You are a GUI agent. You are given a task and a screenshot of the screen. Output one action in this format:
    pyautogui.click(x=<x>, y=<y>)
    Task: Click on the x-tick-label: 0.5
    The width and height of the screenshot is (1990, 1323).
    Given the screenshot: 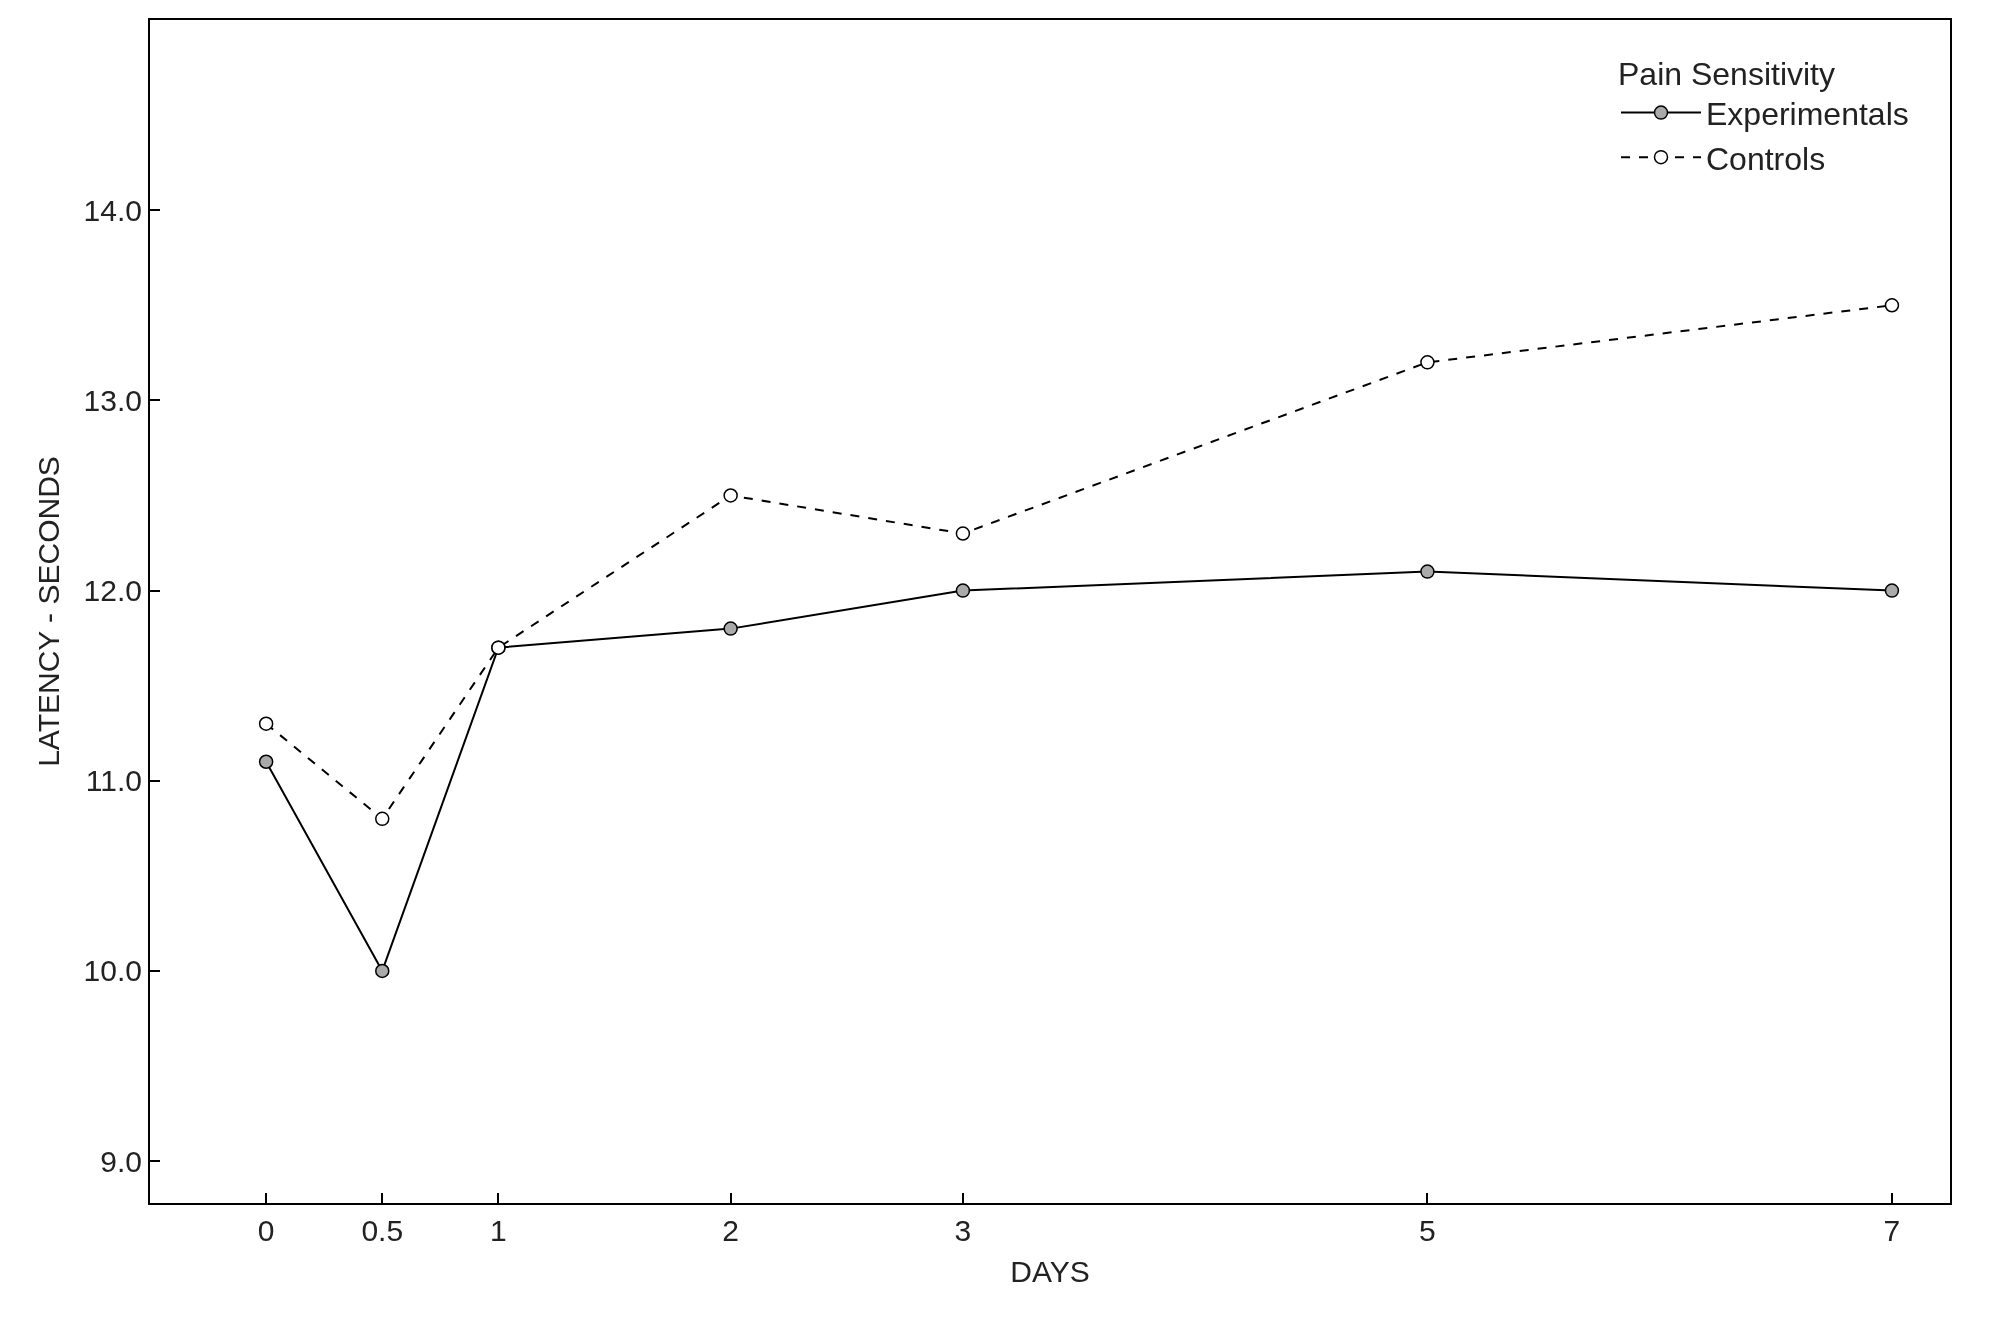 What is the action you would take?
    pyautogui.click(x=382, y=1230)
    